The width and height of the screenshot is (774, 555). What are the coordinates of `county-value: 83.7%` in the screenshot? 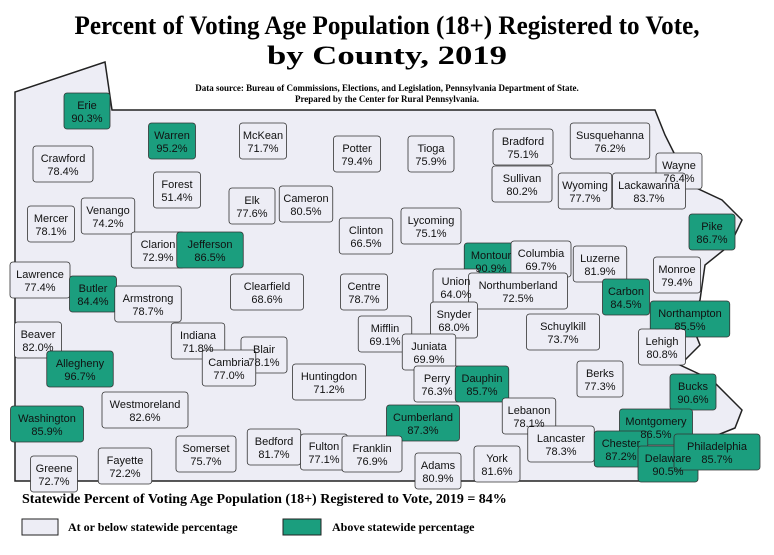 It's located at (648, 199).